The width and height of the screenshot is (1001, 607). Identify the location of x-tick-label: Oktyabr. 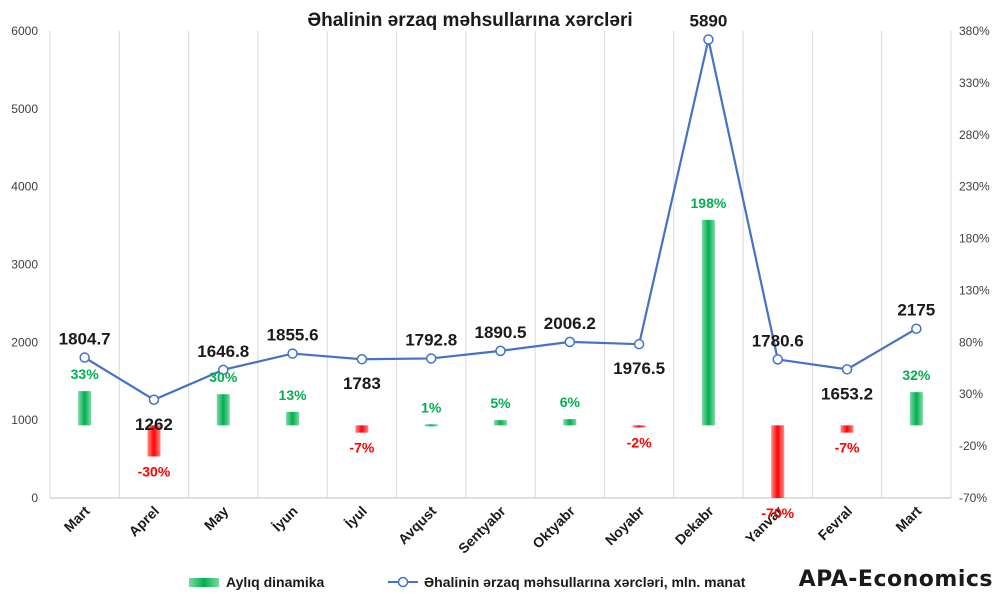
(553, 526).